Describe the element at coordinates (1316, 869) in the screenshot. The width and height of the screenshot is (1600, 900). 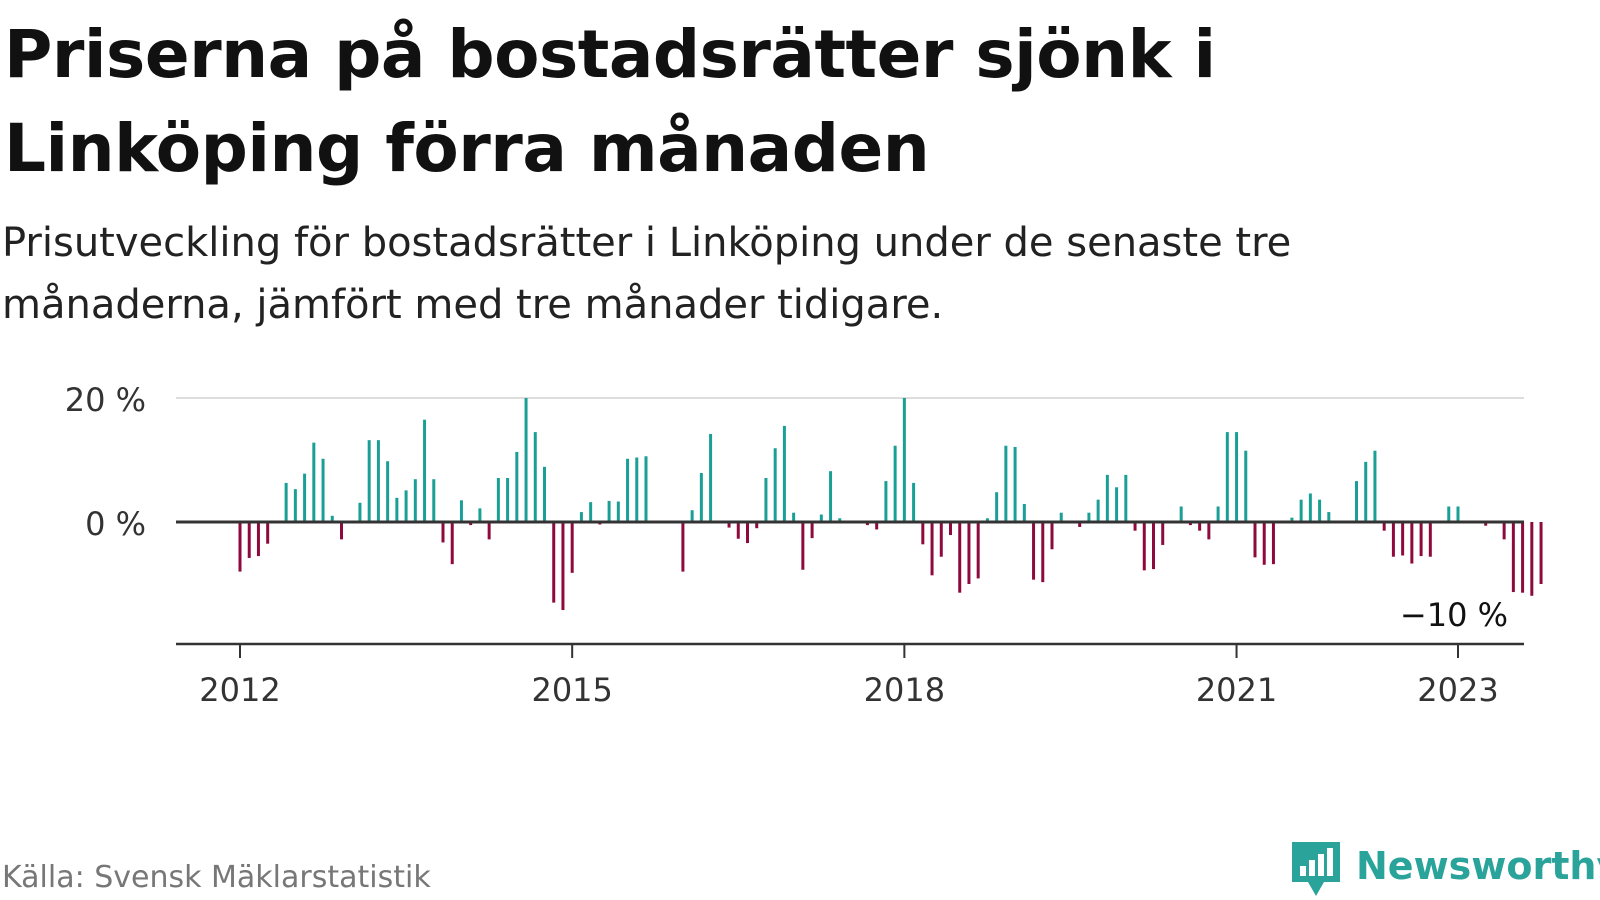
I see `bar-chart-speech-icon` at that location.